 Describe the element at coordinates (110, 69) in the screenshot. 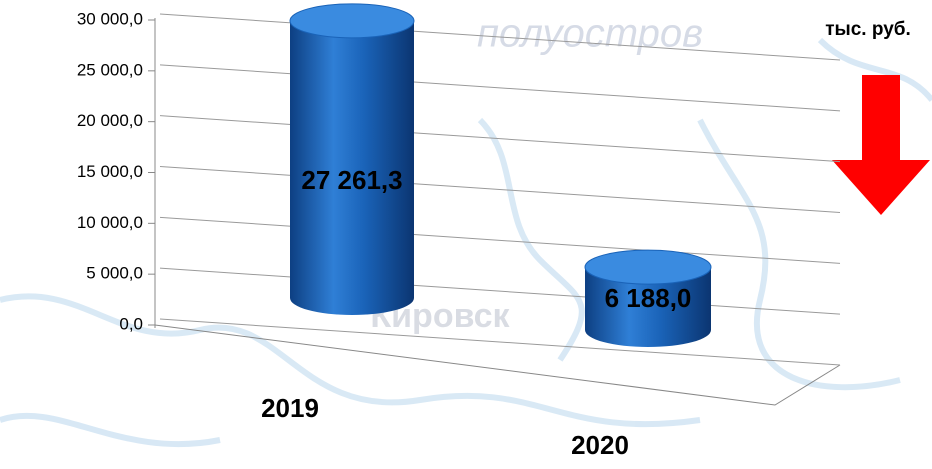

I see `y-tick-label: 25 000,0` at that location.